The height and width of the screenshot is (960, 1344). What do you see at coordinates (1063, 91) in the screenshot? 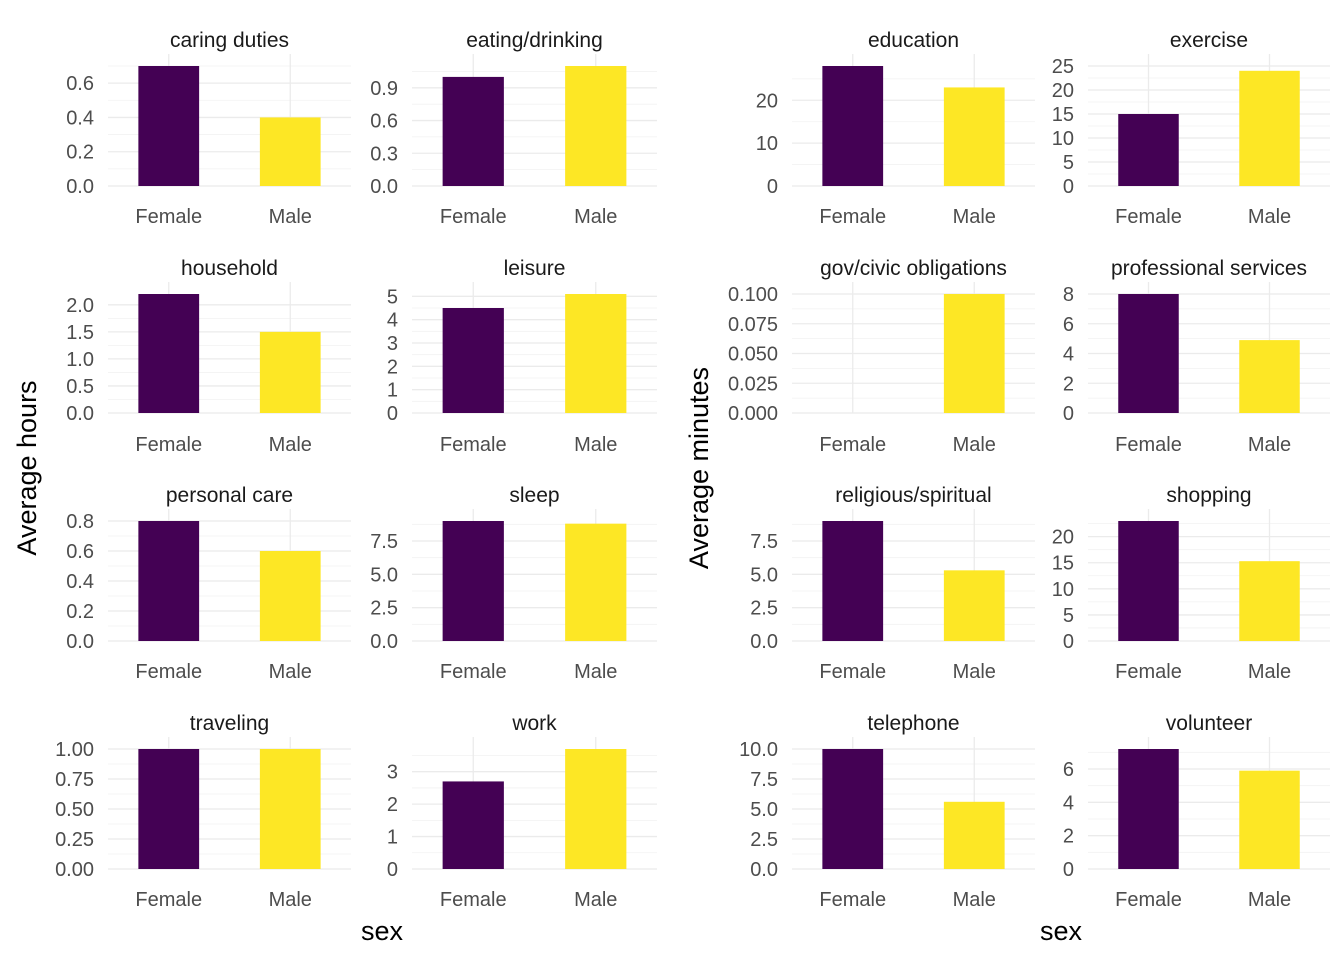
I see `y-tick-label: 20` at bounding box center [1063, 91].